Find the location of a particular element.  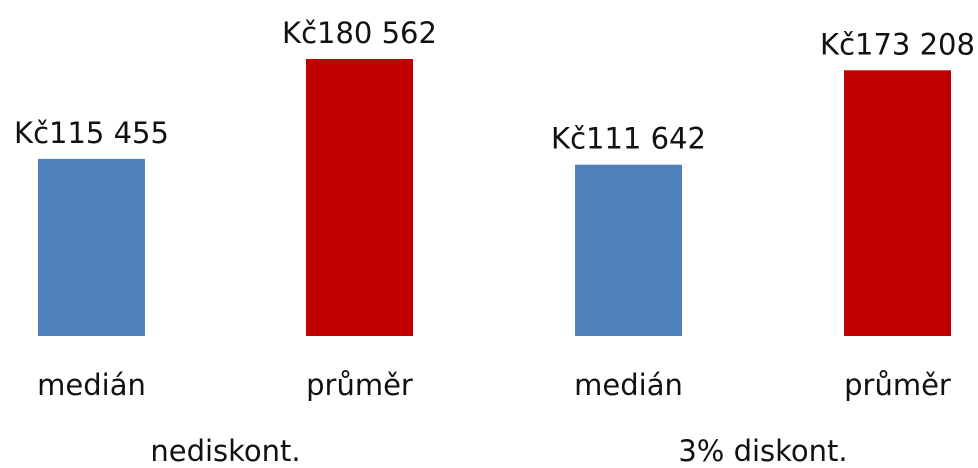

category-label-1-1: průměr is located at coordinates (897, 385).